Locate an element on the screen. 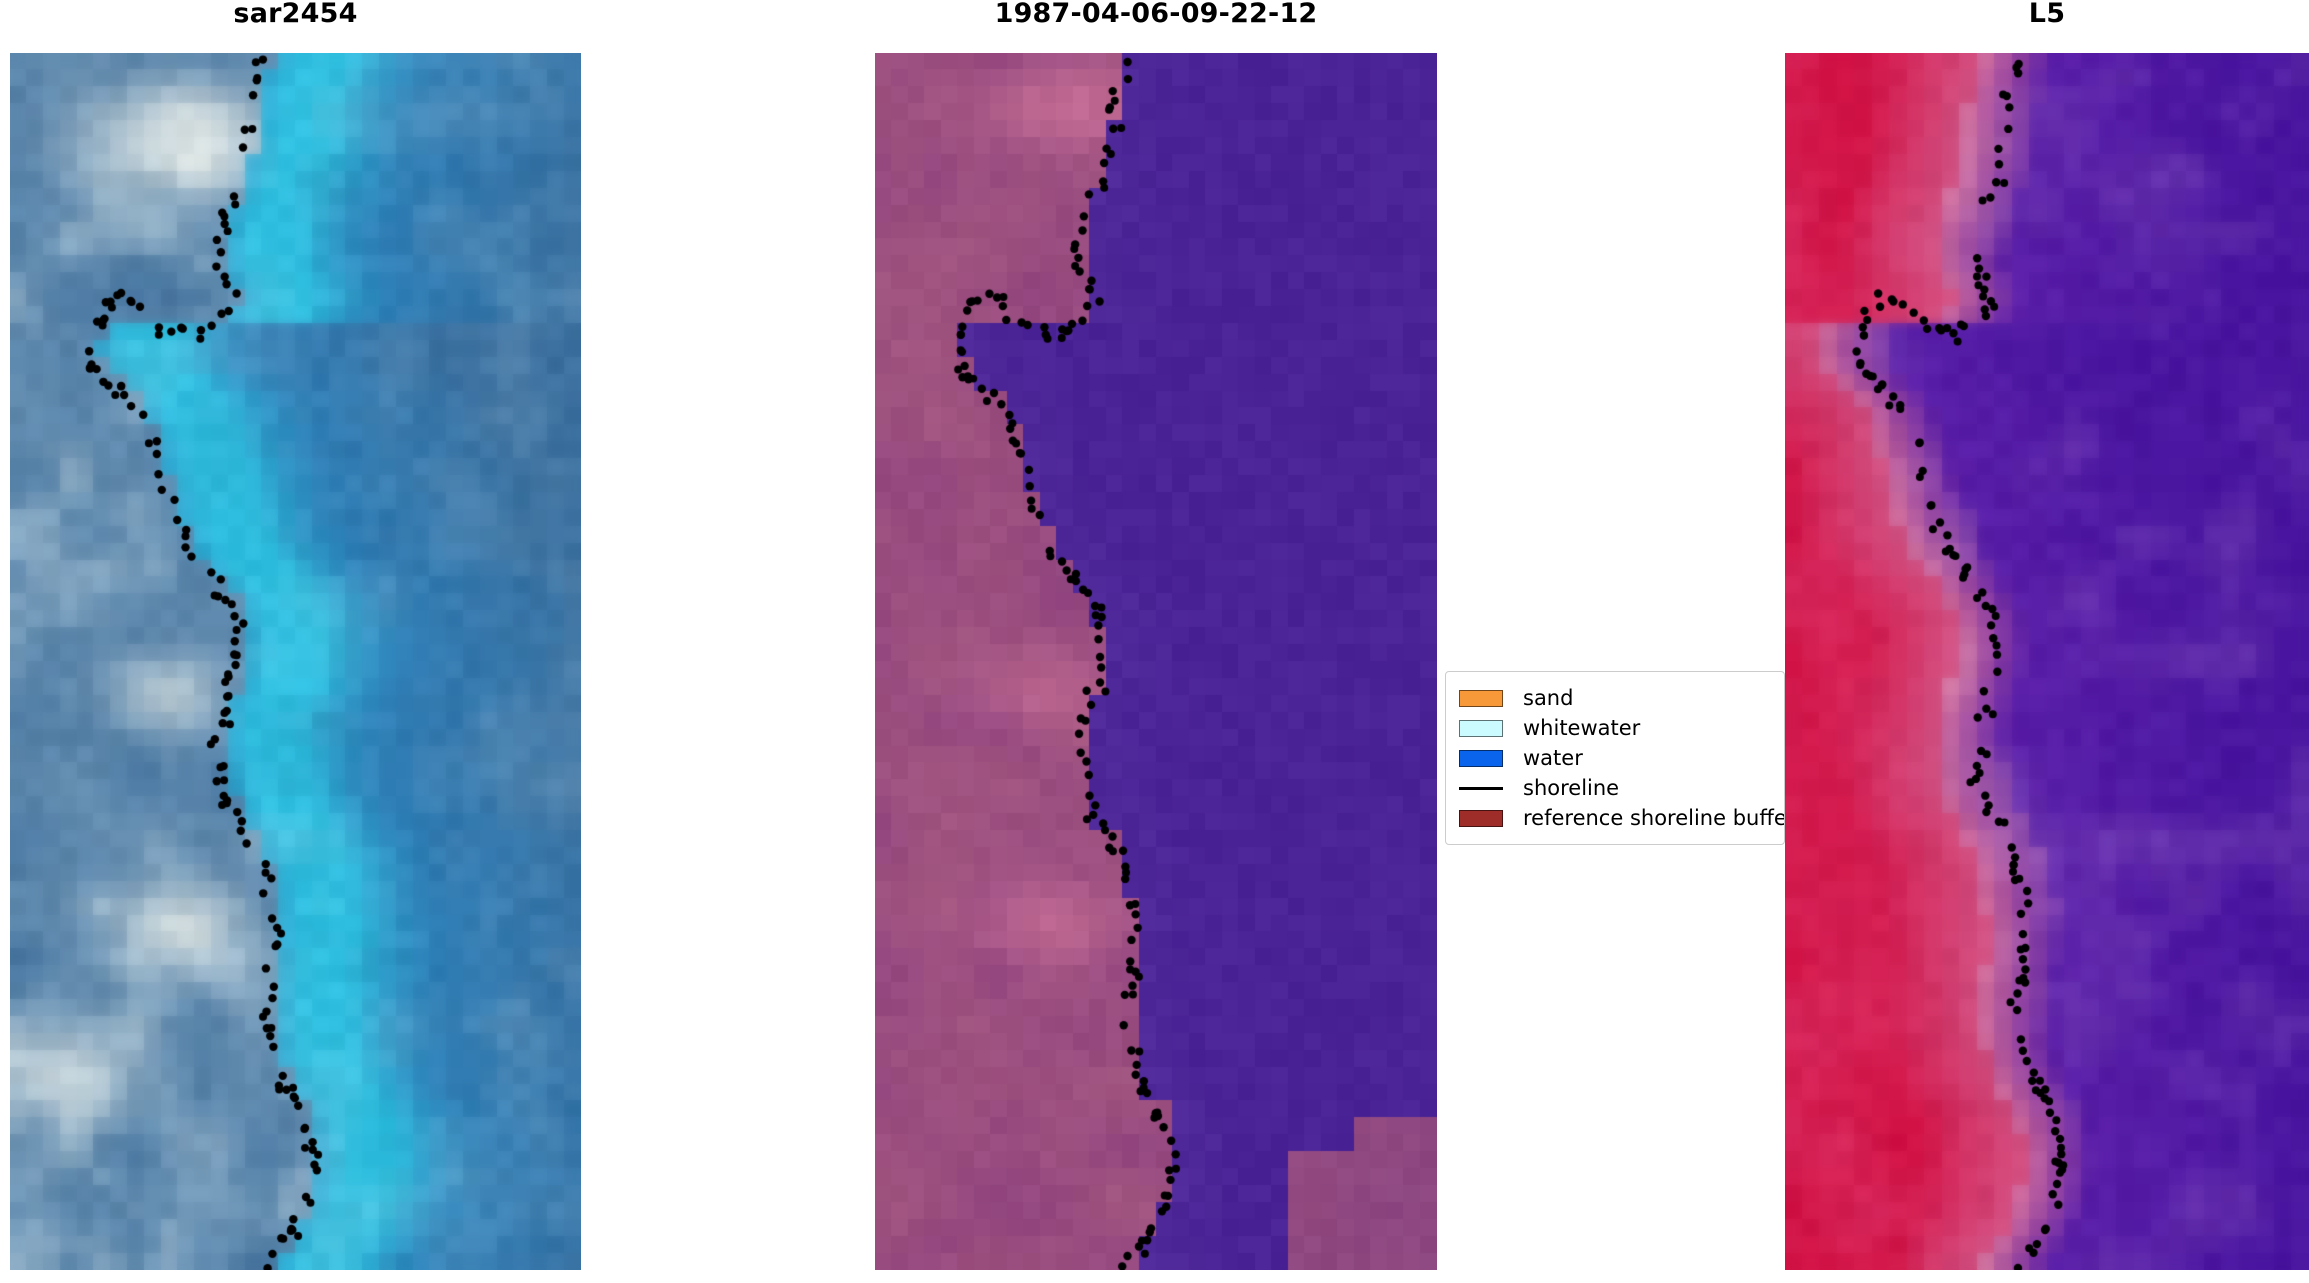 The width and height of the screenshot is (2309, 1283). reference-buffer-color-swatch is located at coordinates (1481, 818).